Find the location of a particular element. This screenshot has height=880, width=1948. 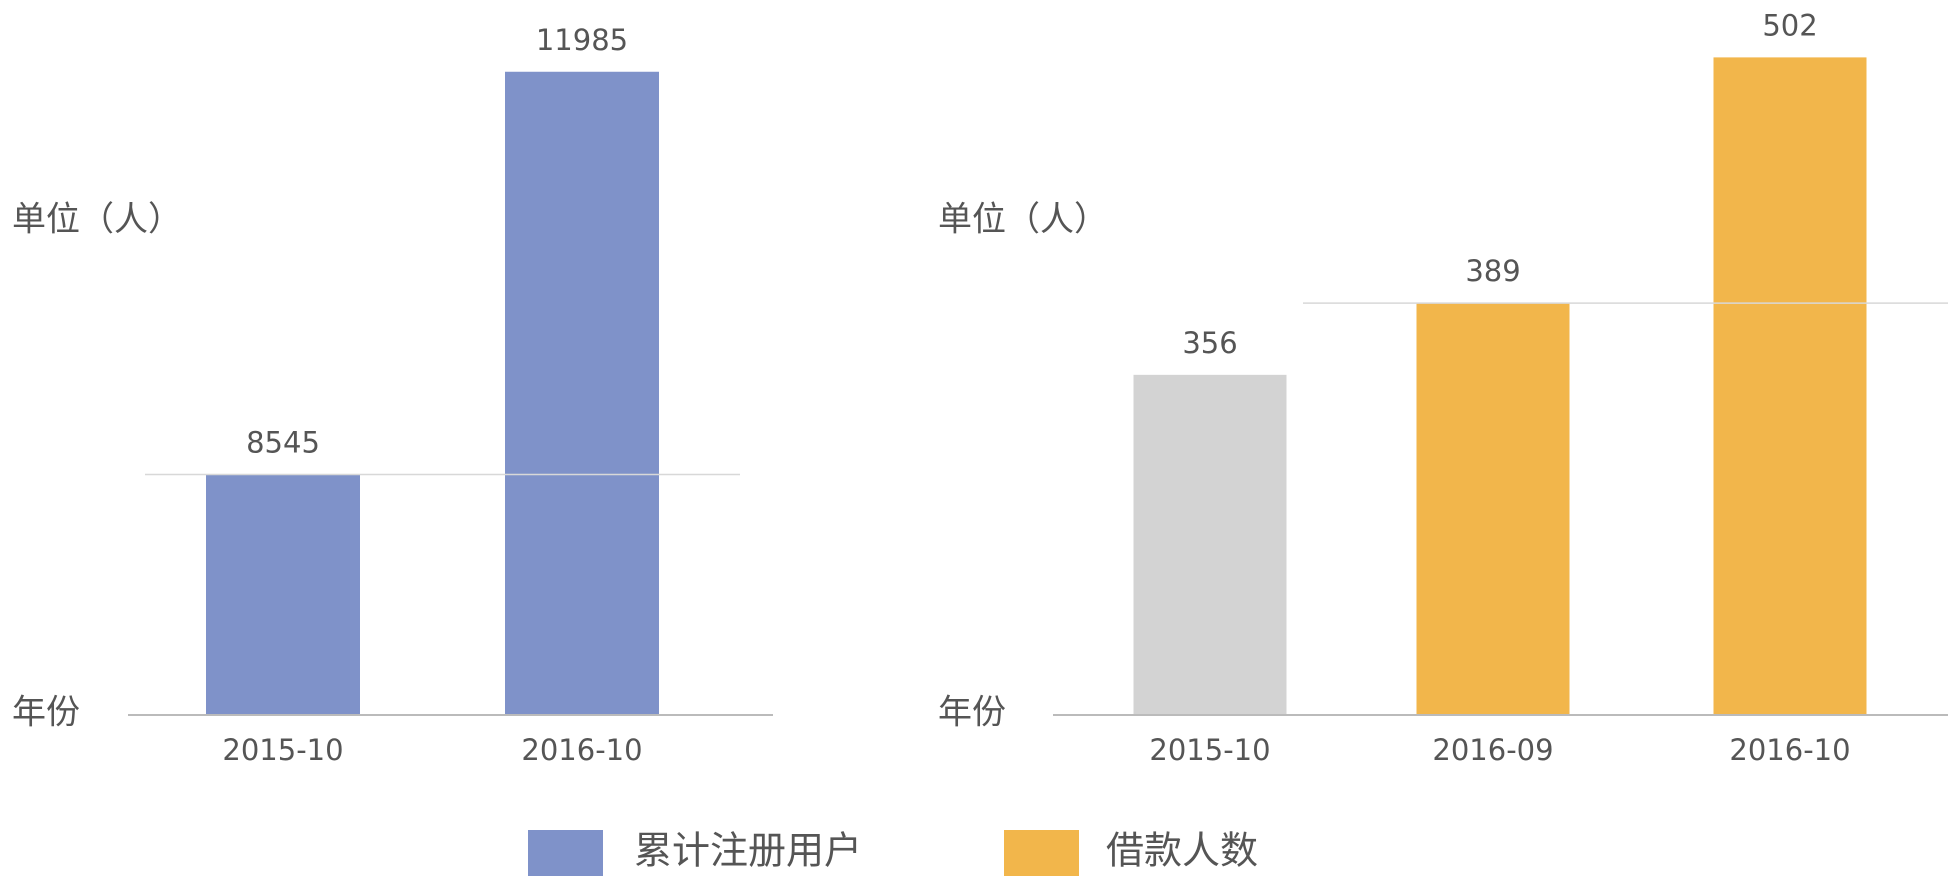

legend-label: 借款人数 is located at coordinates (1182, 851).